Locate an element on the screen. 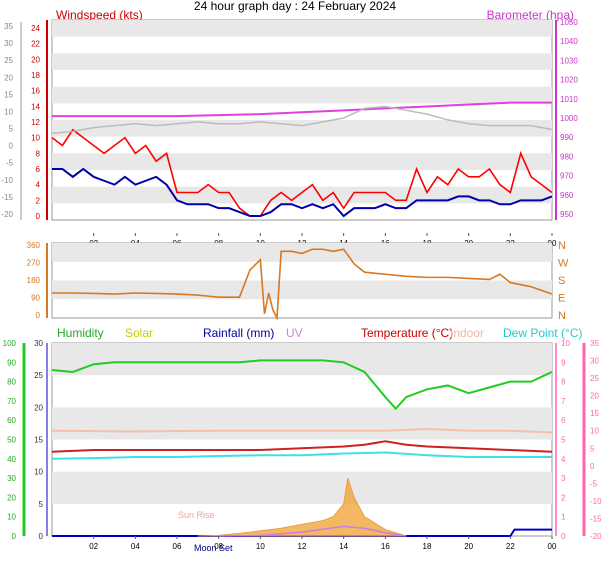 The width and height of the screenshot is (608, 561). windspeed-tick: 14 is located at coordinates (35, 106).